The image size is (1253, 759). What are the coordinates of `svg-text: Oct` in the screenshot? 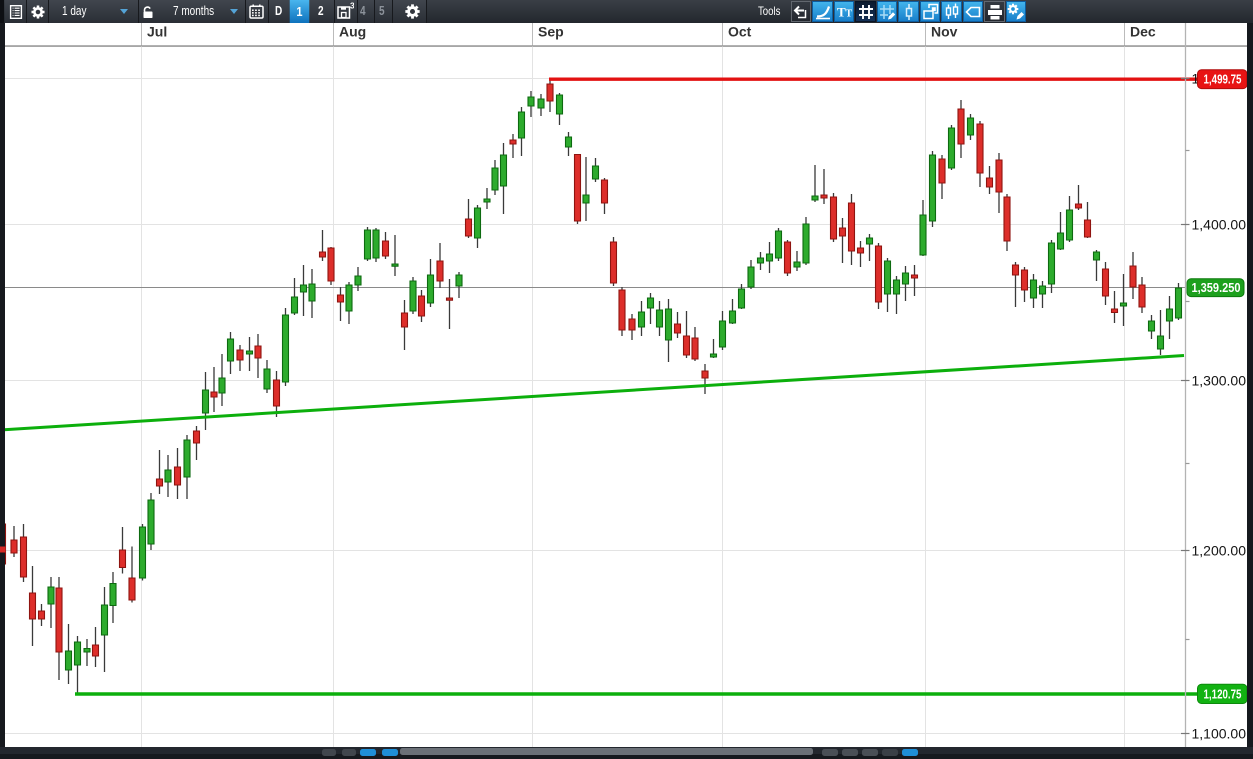 It's located at (740, 32).